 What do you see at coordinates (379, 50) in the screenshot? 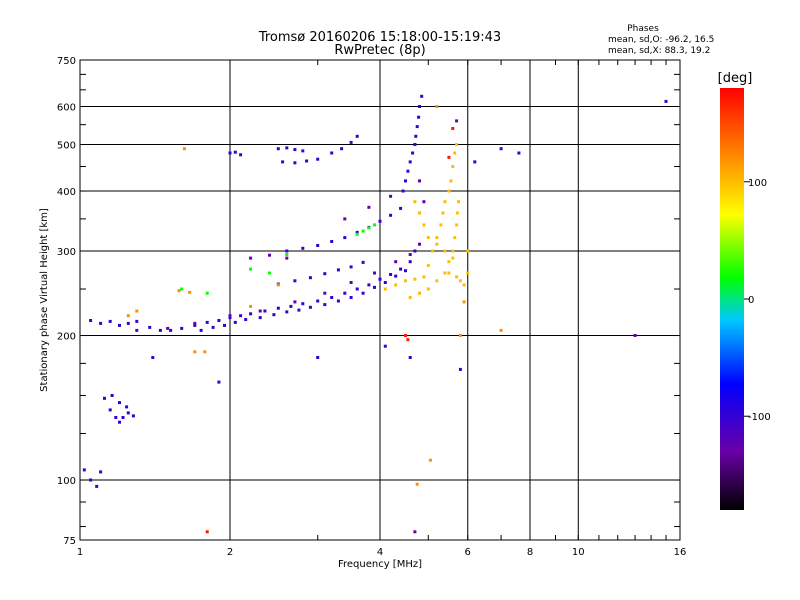
I see `chart-subtitle: RwPretec (8p)` at bounding box center [379, 50].